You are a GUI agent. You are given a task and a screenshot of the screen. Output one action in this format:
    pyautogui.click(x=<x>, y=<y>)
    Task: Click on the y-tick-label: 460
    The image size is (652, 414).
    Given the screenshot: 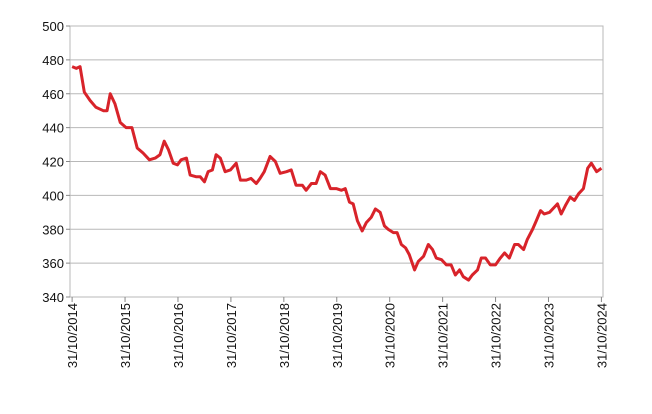 What is the action you would take?
    pyautogui.click(x=53, y=94)
    